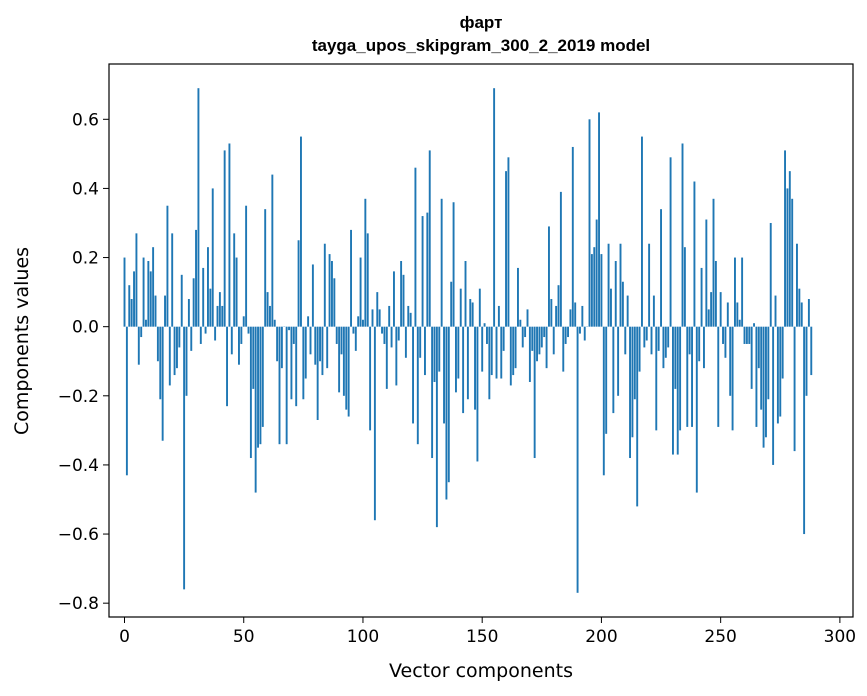 This screenshot has height=696, width=867. I want to click on x-tick-label: 0, so click(124, 637).